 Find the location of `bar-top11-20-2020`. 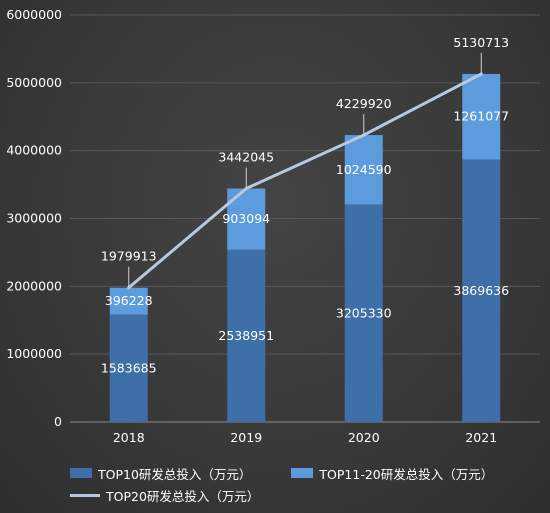

bar-top11-20-2020 is located at coordinates (363, 170).